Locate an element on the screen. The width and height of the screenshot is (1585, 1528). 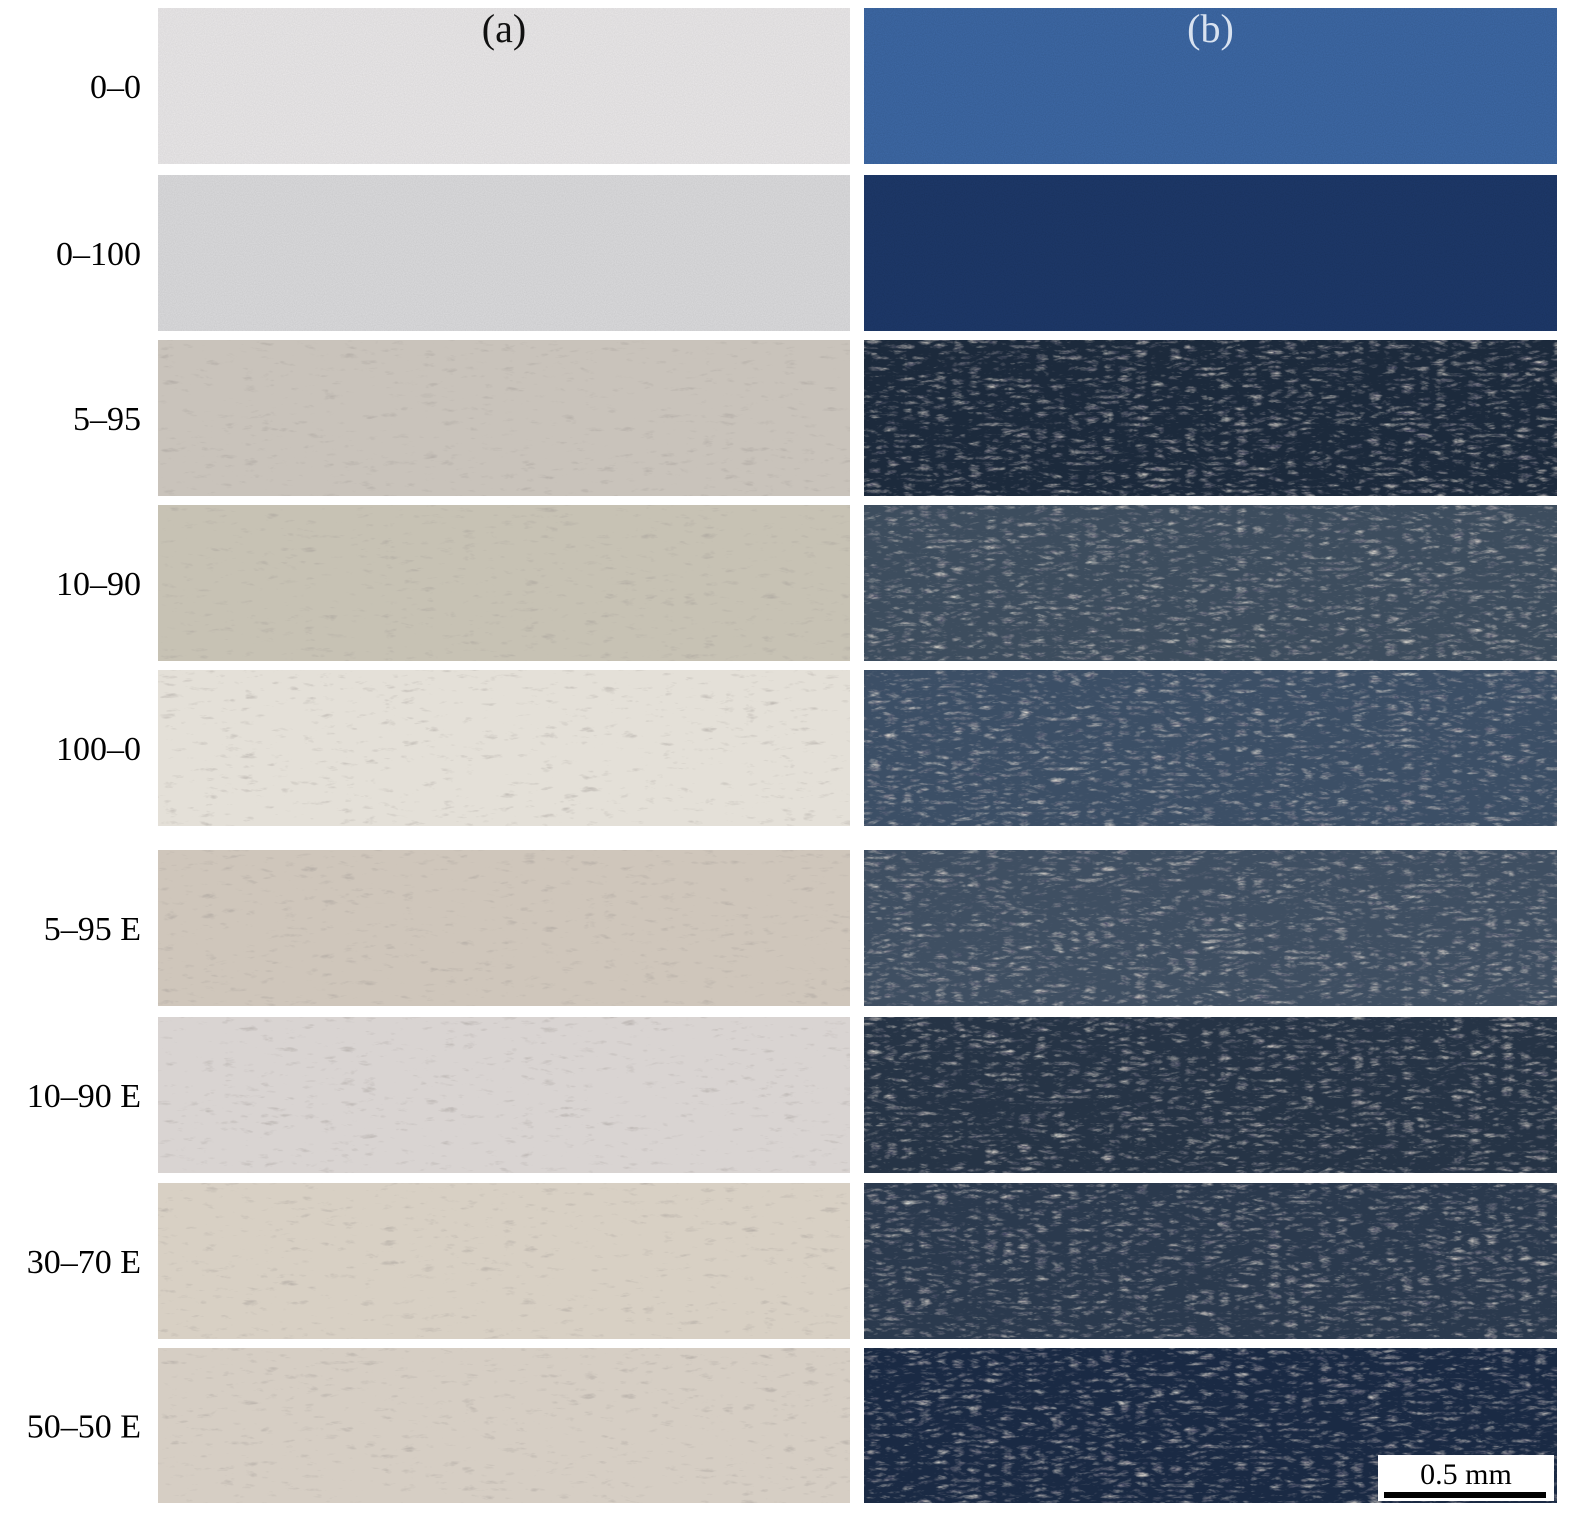
row-label: 50–50 E is located at coordinates (84, 1427).